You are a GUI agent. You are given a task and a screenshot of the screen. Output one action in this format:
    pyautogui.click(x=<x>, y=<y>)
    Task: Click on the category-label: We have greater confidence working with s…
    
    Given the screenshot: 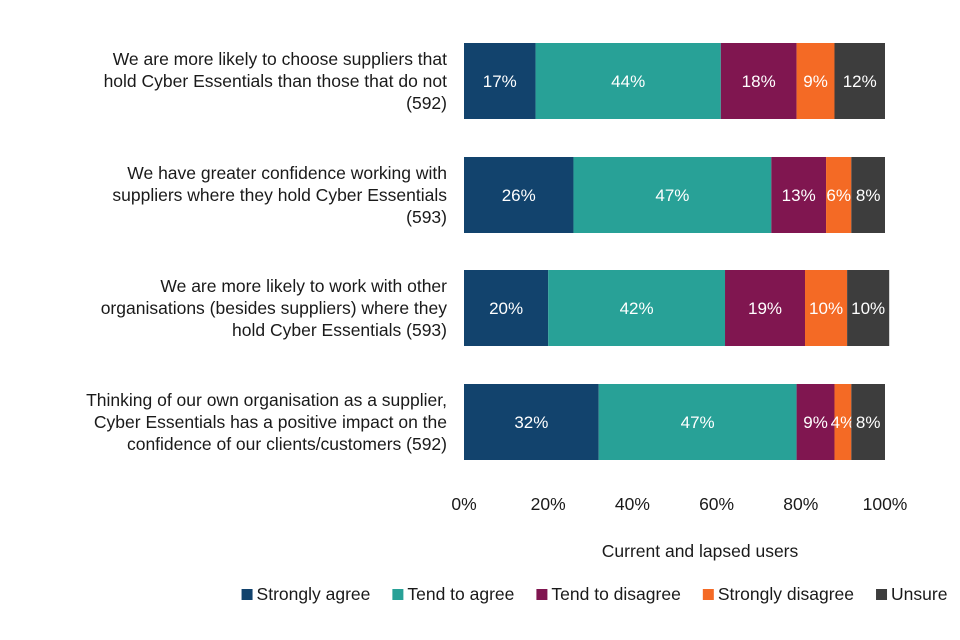 What is the action you would take?
    pyautogui.click(x=279, y=195)
    